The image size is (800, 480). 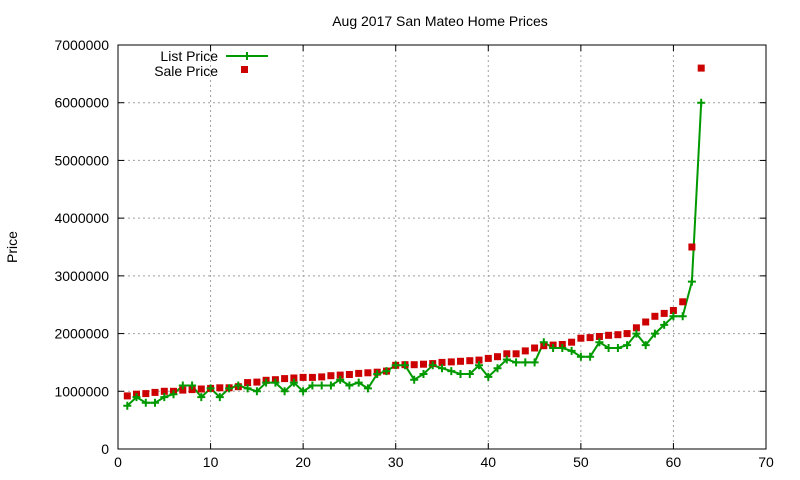 I want to click on chart-title: Aug 2017 San Mateo Home Prices, so click(x=440, y=21).